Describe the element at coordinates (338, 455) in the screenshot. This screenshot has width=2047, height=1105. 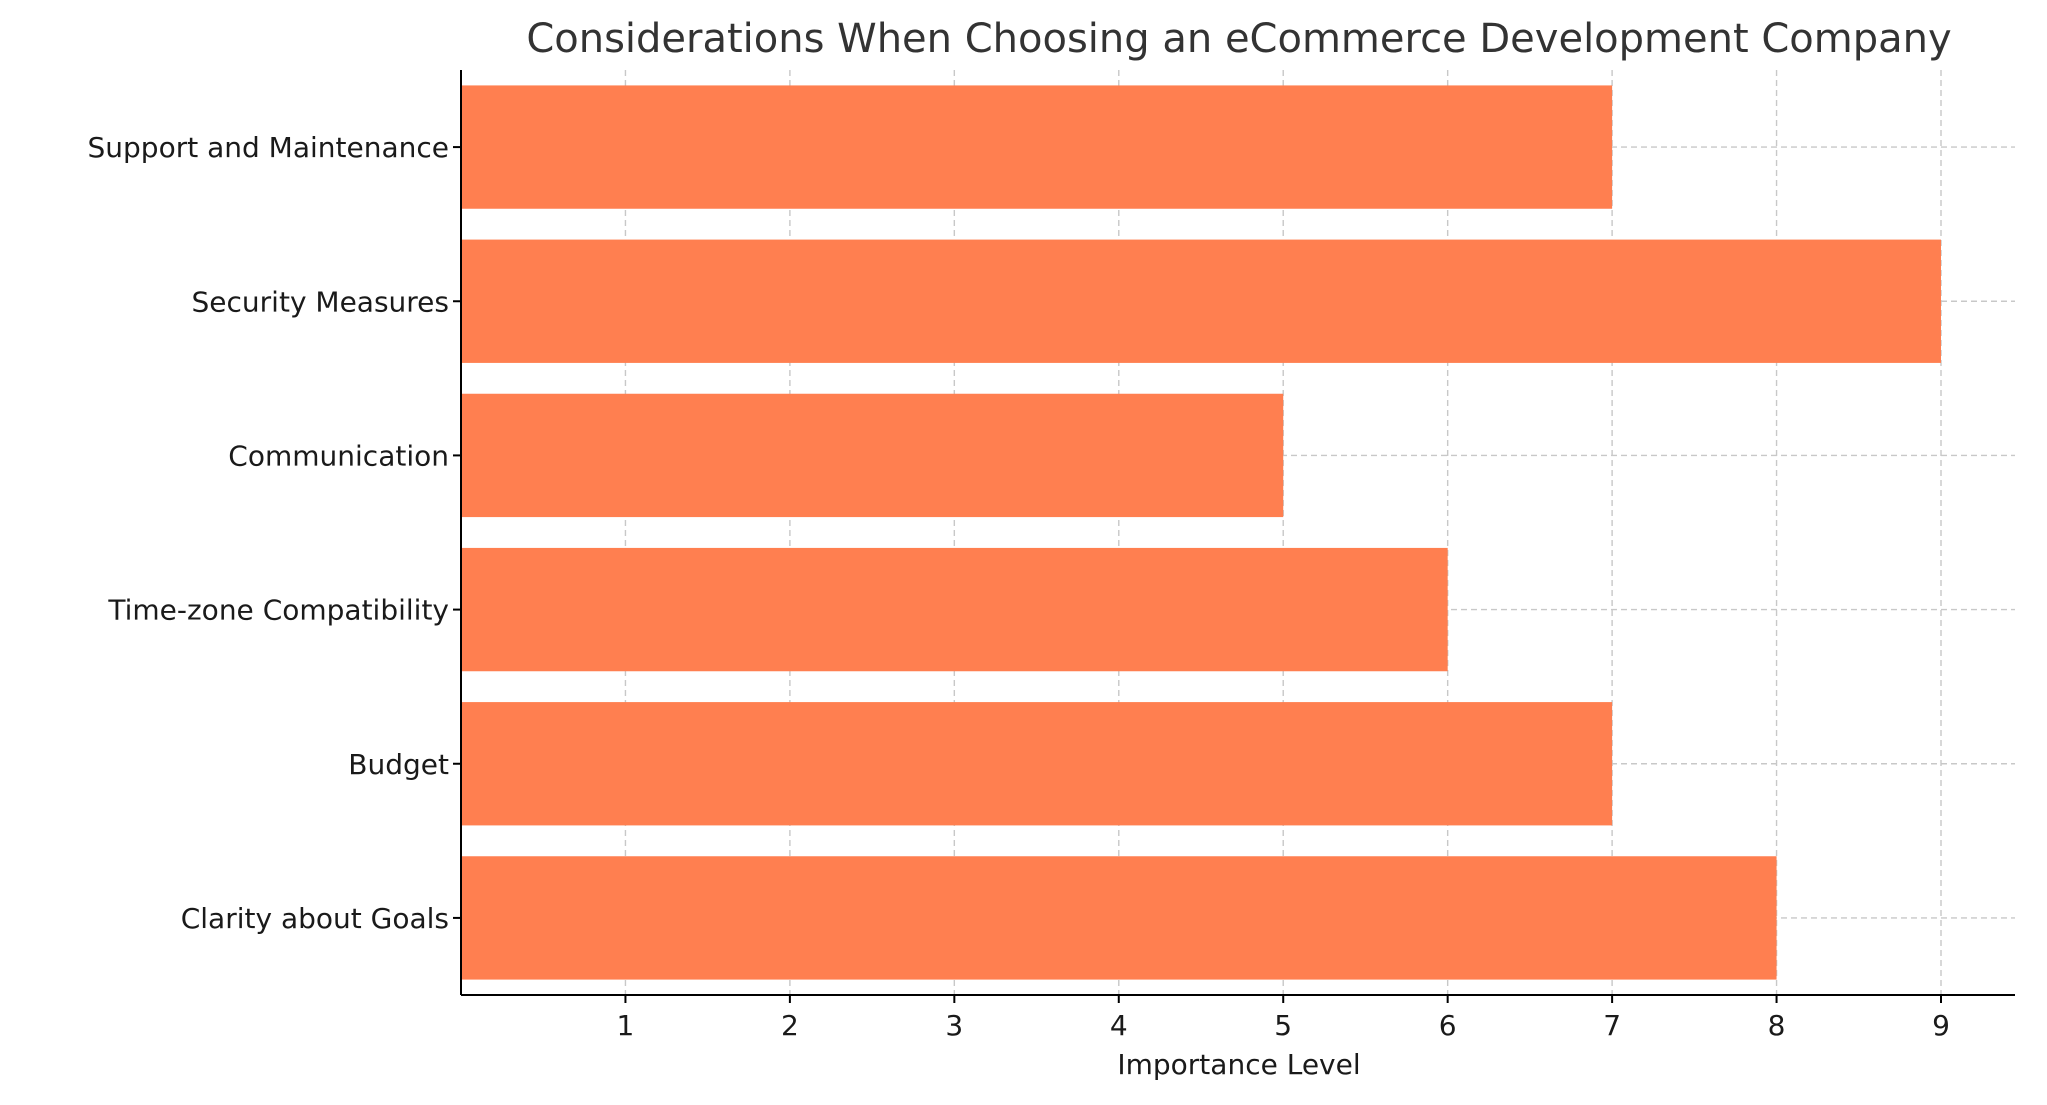
I see `y-tick-label: Communication` at that location.